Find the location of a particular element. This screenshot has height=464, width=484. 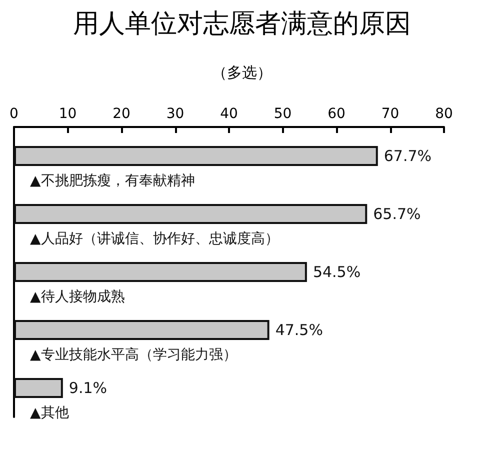

data-label: 9.1% is located at coordinates (88, 388).